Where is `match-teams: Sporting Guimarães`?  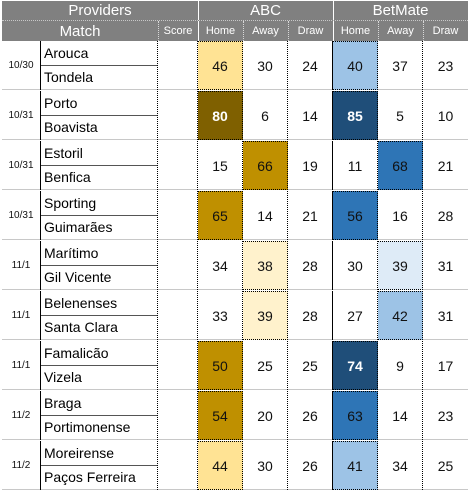 match-teams: Sporting Guimarães is located at coordinates (99, 215).